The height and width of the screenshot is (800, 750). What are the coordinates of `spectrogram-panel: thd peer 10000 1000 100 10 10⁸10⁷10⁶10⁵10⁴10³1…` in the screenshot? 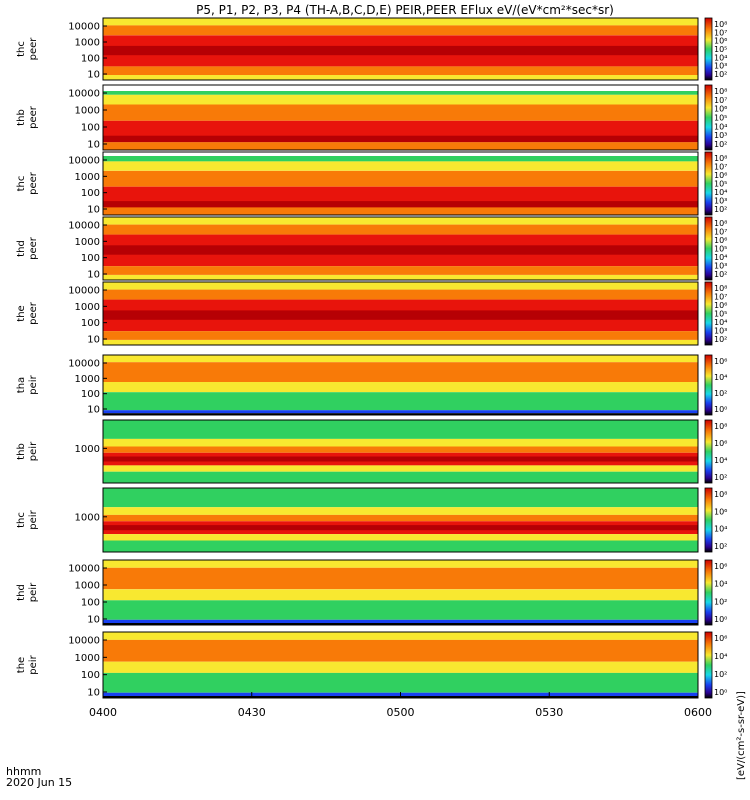 It's located at (371, 248).